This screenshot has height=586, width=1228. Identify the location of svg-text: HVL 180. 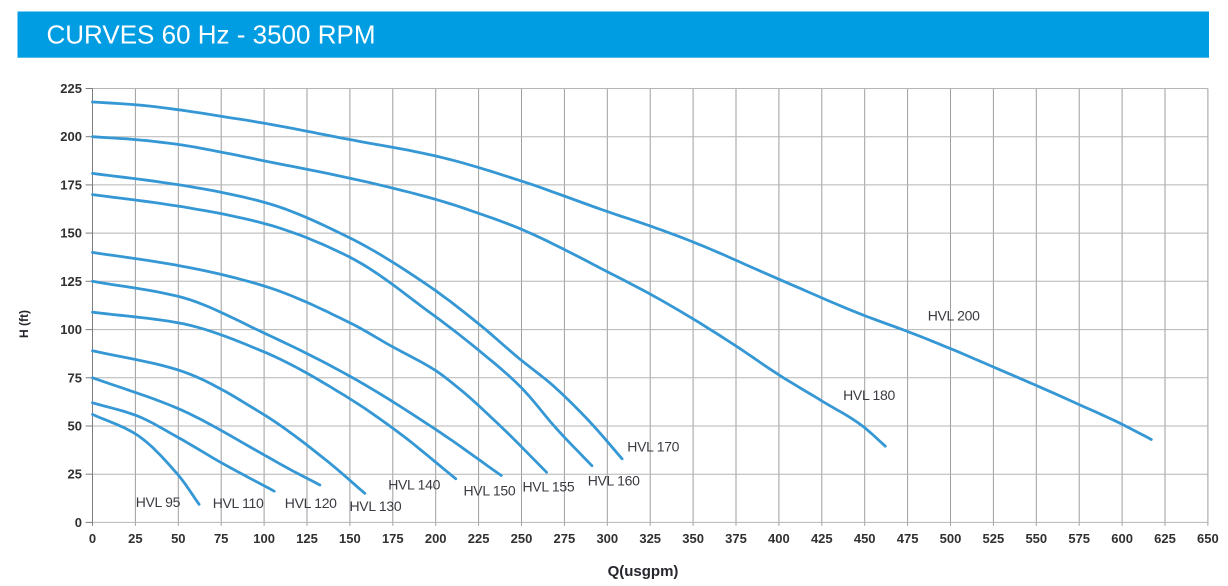
(869, 395).